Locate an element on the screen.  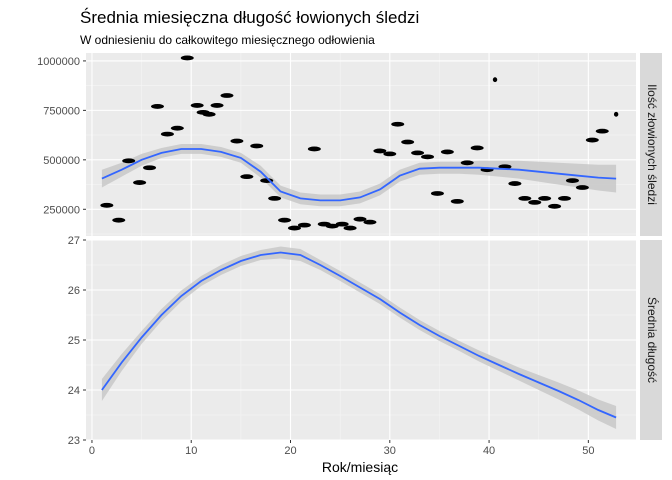
y-tick-label: 500000 is located at coordinates (61, 161).